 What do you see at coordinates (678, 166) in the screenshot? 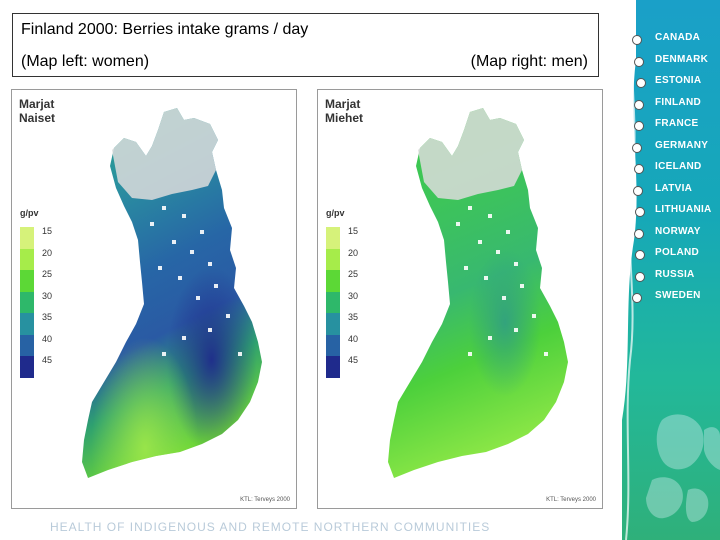
I see `country-label: ICELAND` at bounding box center [678, 166].